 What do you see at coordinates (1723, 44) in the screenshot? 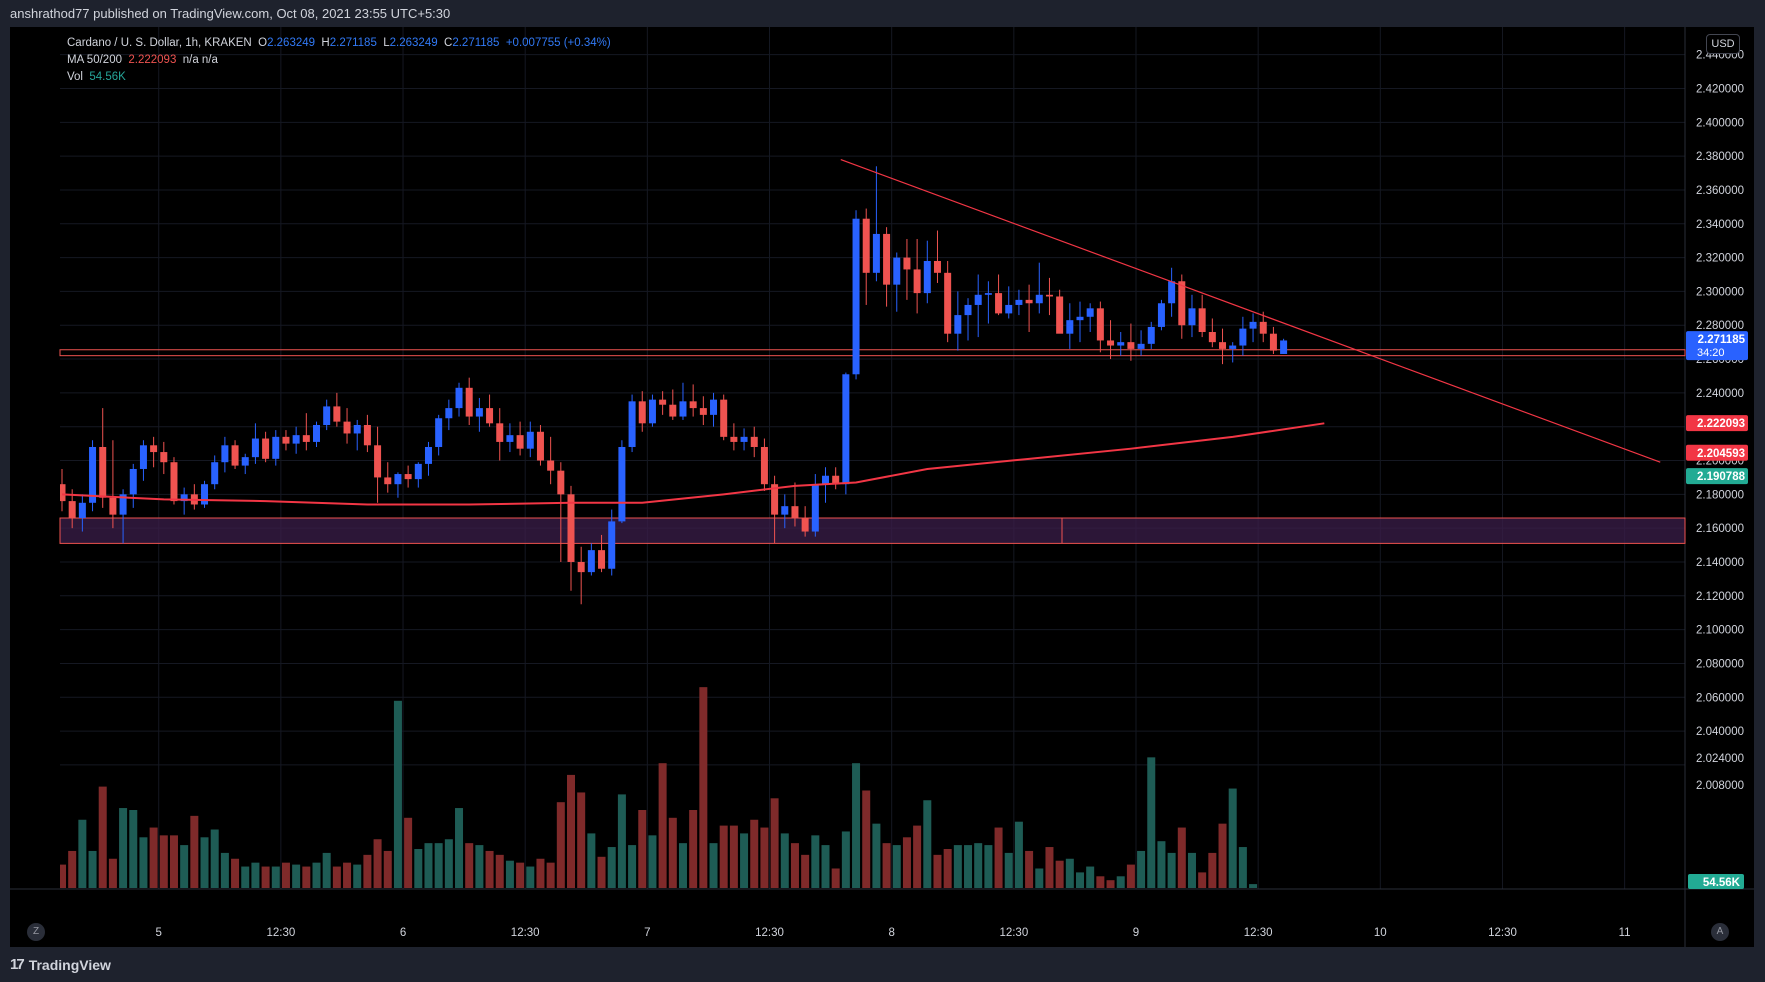
I see `currency-button: USD` at bounding box center [1723, 44].